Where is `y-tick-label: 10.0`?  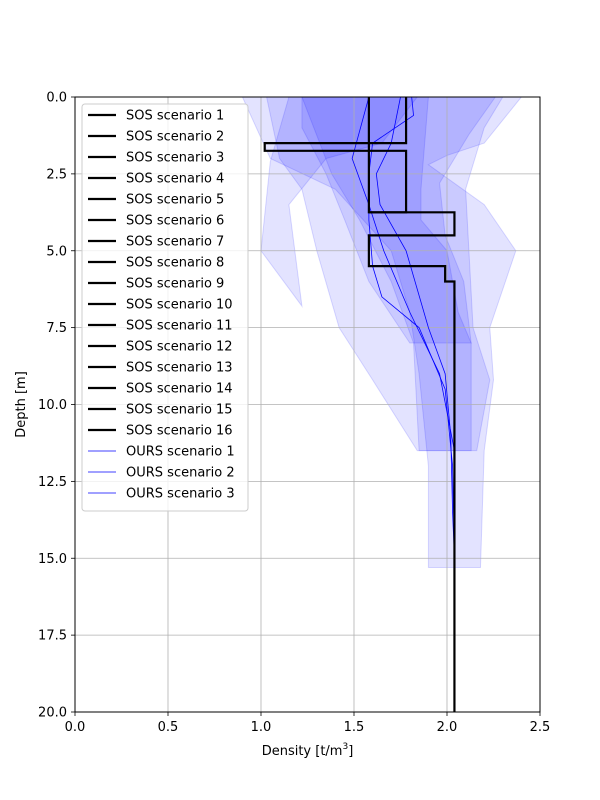 y-tick-label: 10.0 is located at coordinates (52, 405).